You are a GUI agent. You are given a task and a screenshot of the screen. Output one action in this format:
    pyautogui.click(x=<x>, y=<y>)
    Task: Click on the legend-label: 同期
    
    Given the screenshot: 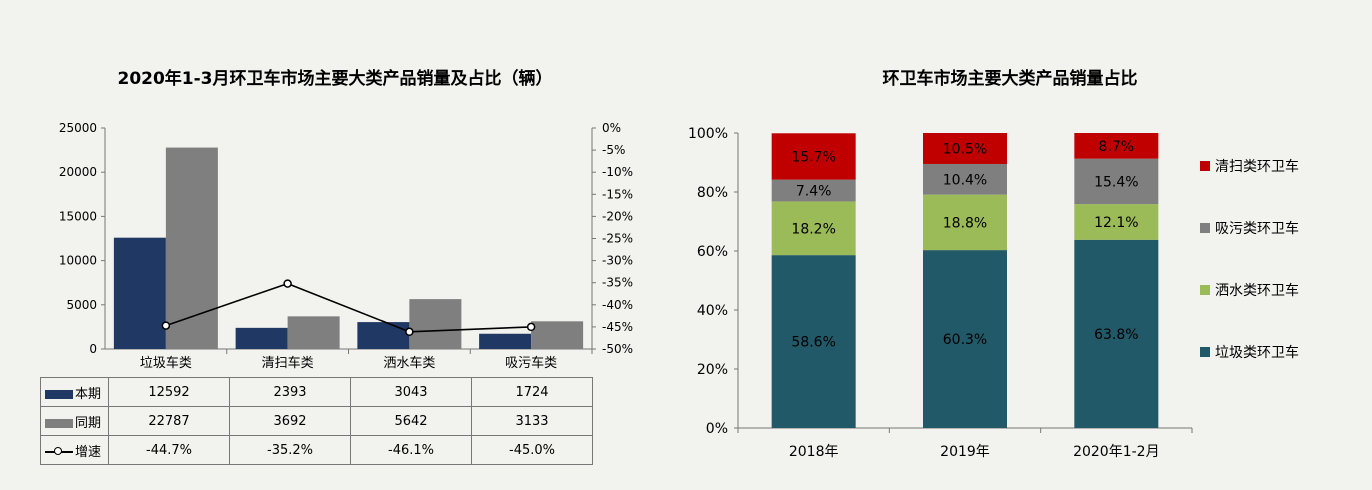 What is the action you would take?
    pyautogui.click(x=88, y=423)
    